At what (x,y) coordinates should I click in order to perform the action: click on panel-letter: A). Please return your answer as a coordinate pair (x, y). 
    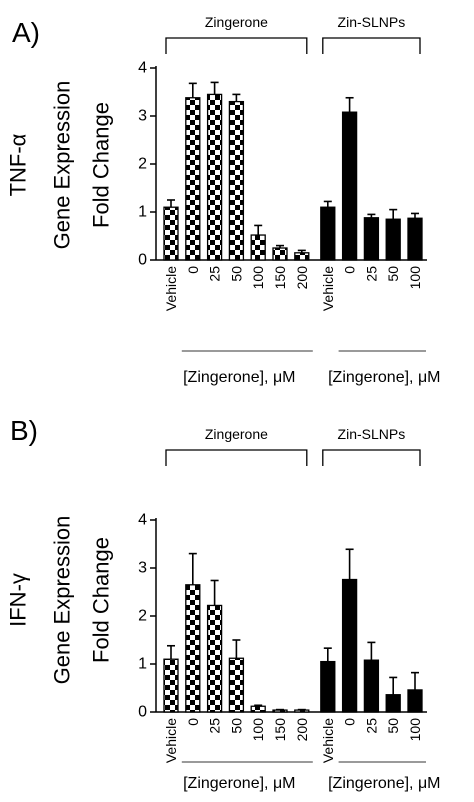
    Looking at the image, I should click on (26, 32).